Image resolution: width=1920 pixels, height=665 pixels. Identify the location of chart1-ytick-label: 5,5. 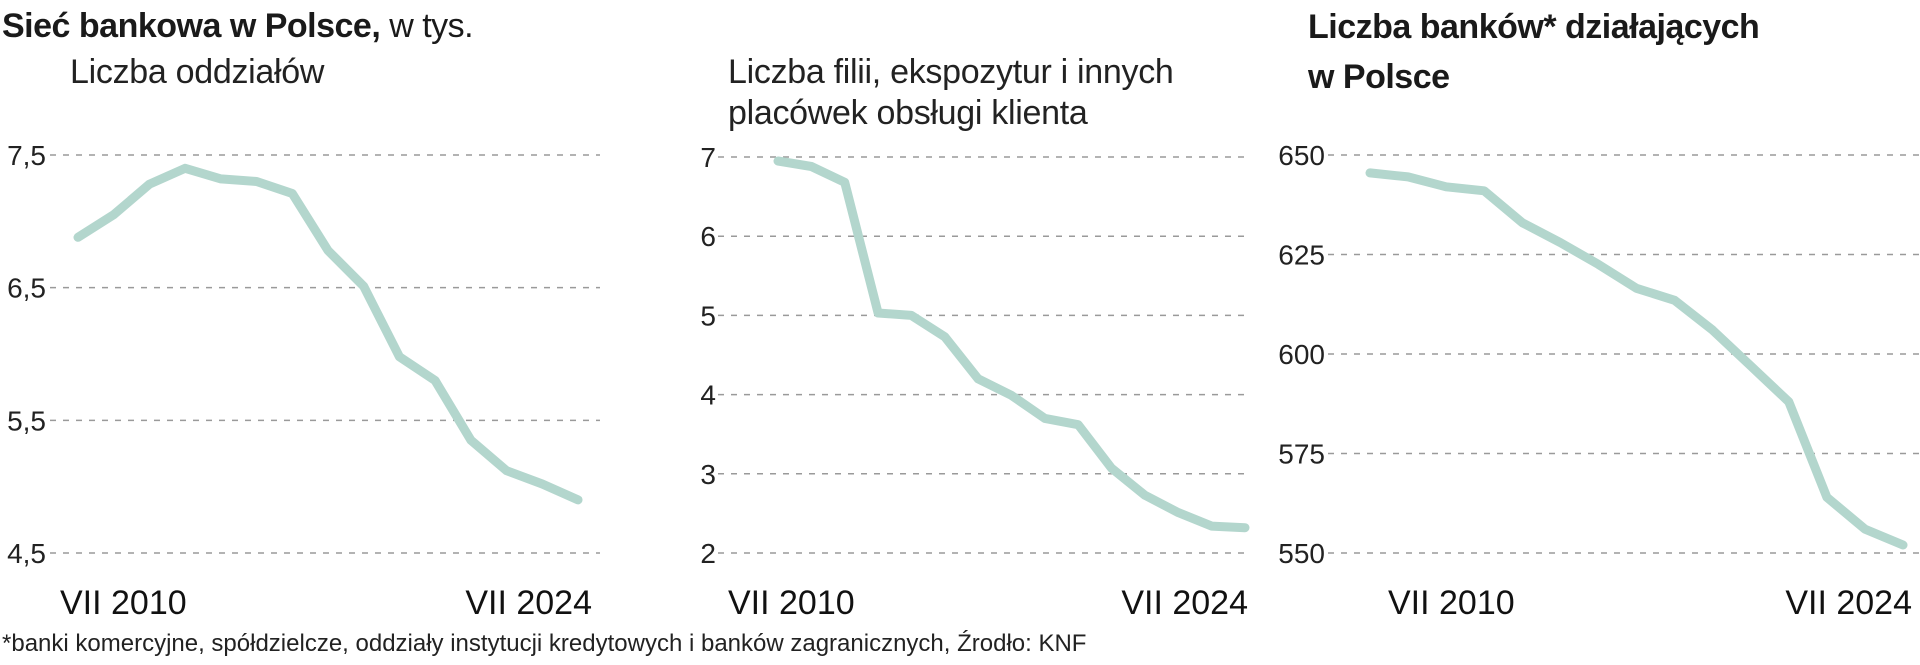
(26, 420).